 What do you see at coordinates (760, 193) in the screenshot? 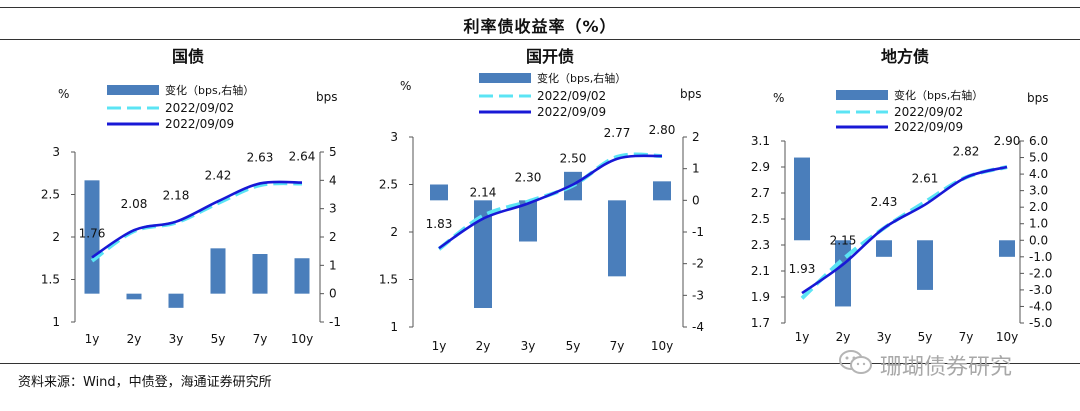
I see `left-tick-label: 2.7` at bounding box center [760, 193].